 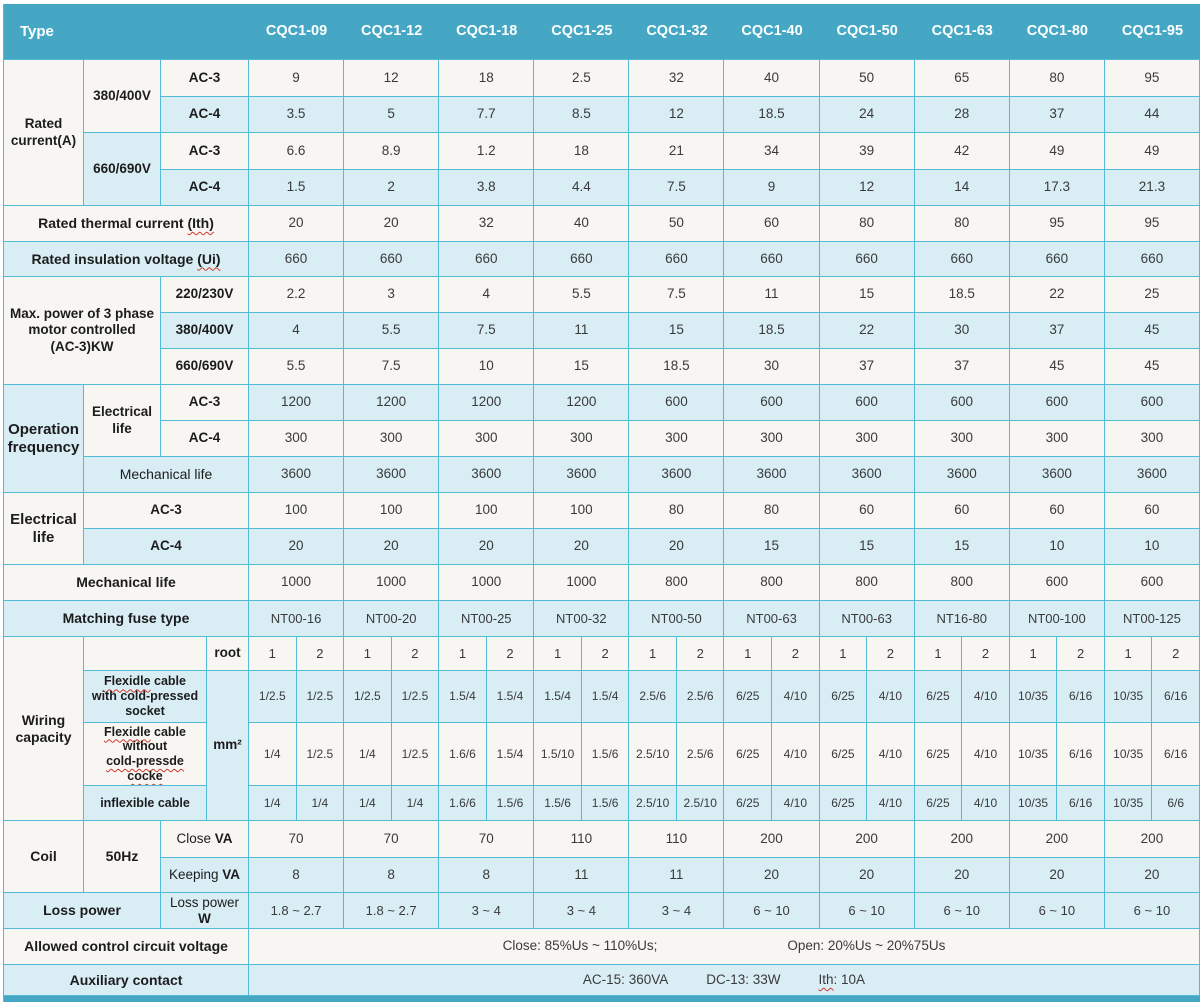 I want to click on row-label-el-ac3: AC-3, so click(x=166, y=511).